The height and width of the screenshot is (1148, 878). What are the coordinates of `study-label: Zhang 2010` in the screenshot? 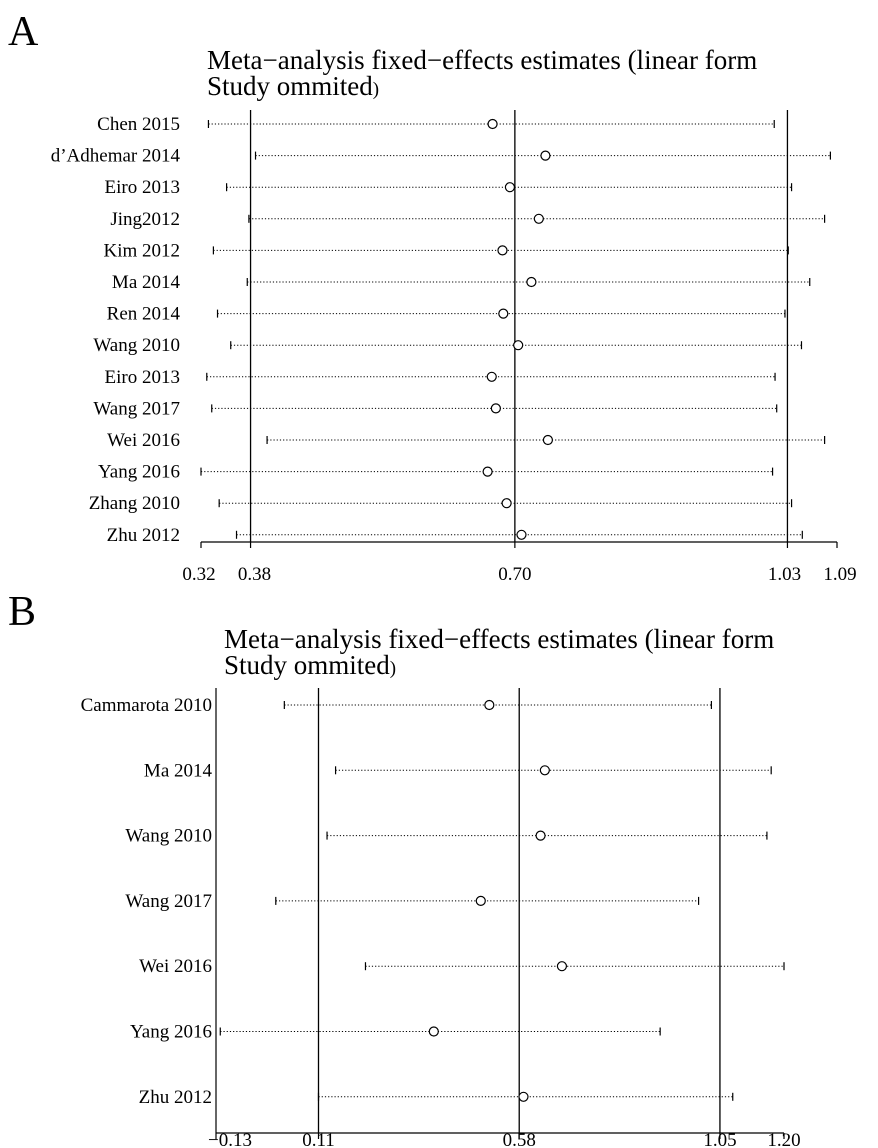 It's located at (134, 503).